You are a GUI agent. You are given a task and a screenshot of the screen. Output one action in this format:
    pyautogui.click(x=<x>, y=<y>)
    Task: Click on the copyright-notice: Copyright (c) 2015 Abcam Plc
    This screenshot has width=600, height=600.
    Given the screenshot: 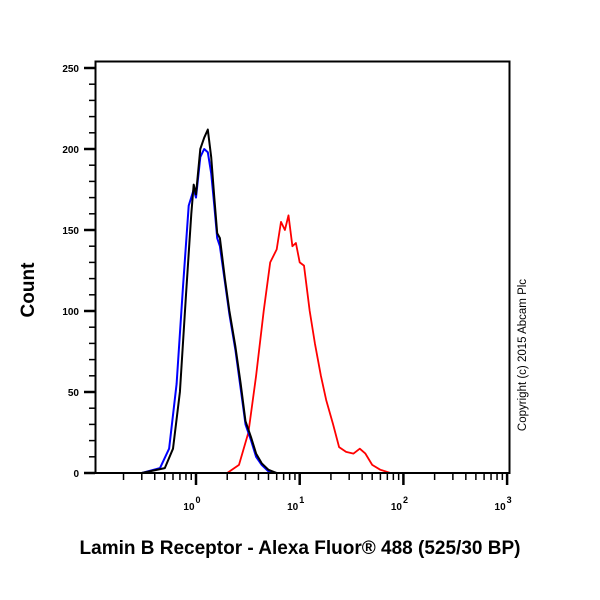 What is the action you would take?
    pyautogui.click(x=523, y=355)
    